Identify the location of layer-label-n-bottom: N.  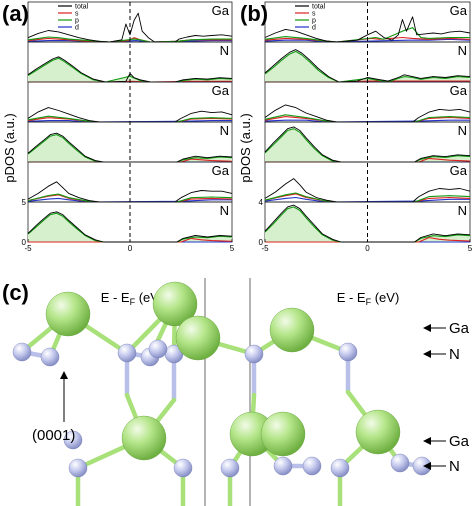
(454, 466).